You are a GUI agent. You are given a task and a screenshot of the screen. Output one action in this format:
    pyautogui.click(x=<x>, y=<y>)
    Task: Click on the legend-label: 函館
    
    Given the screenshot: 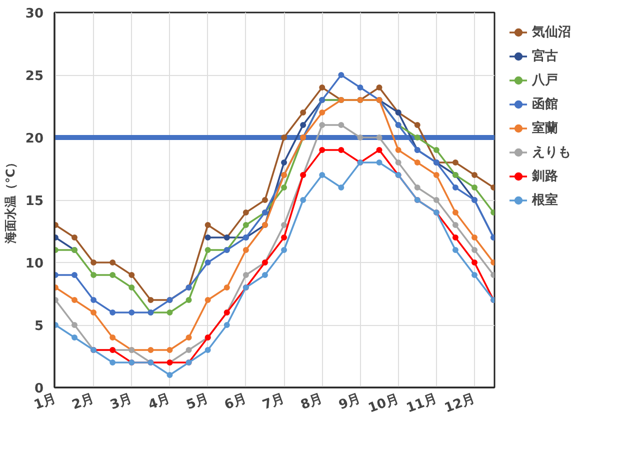 What is the action you would take?
    pyautogui.click(x=545, y=104)
    